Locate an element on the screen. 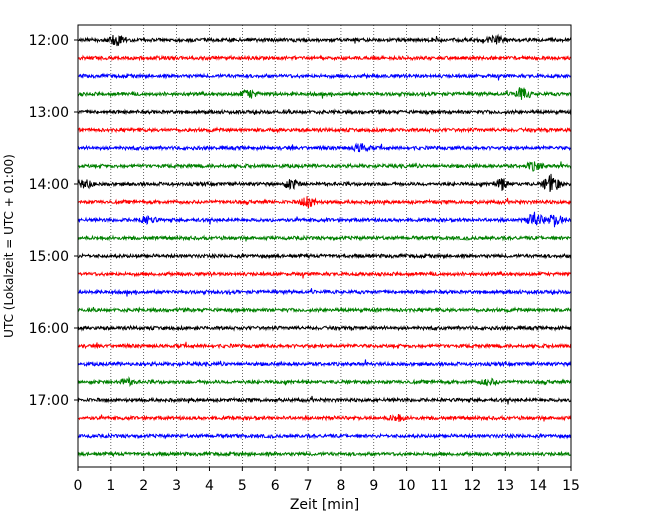 Image resolution: width=650 pixels, height=520 pixels. x-axis-ticks: 0 1 2 3 4 5 6 7 8 9 10 11 12 13 14 15 is located at coordinates (327, 480).